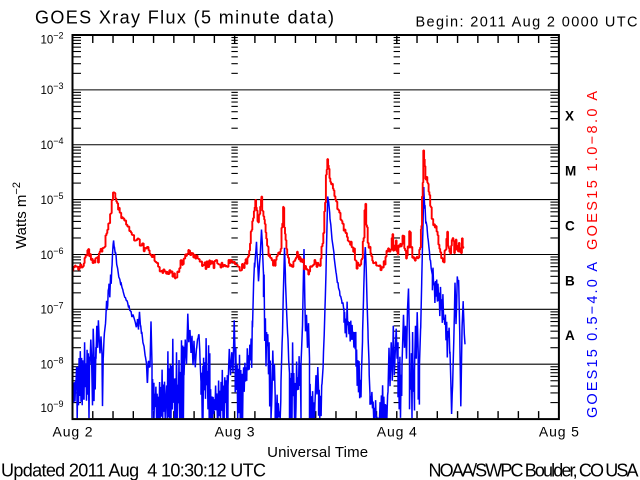 This screenshot has height=480, width=640. What do you see at coordinates (527, 23) in the screenshot?
I see `svg-text: Begin: 2011 Aug 2 0000 UTC` at bounding box center [527, 23].